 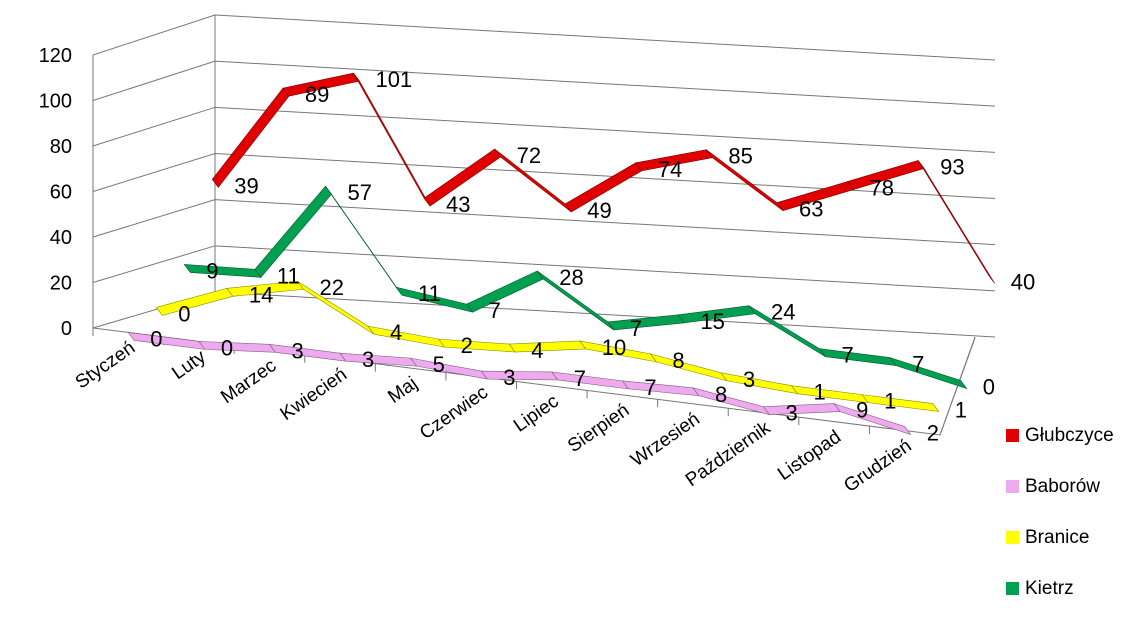 What do you see at coordinates (1062, 486) in the screenshot?
I see `legend-label: Baborów` at bounding box center [1062, 486].